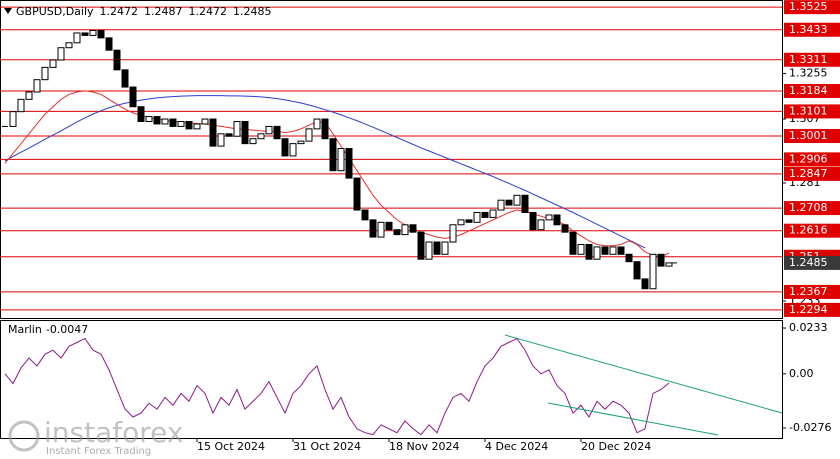 This screenshot has width=840, height=459. I want to click on level-label: 1.3433, so click(808, 29).